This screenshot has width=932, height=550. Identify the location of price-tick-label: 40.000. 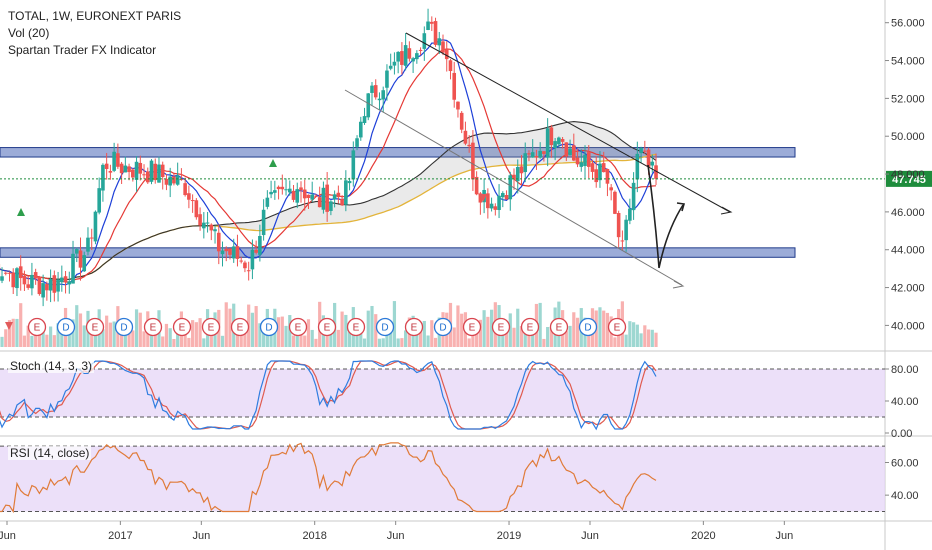
(908, 326).